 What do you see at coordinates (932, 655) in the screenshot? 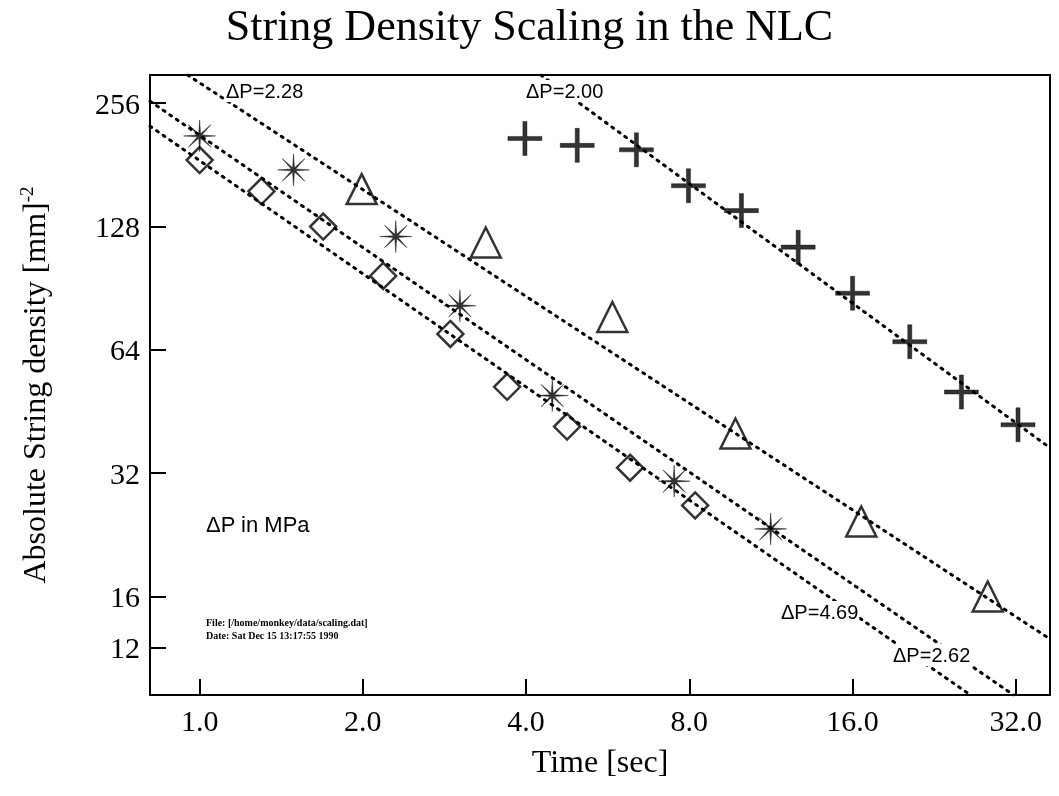
I see `annotation: ΔP=2.62` at bounding box center [932, 655].